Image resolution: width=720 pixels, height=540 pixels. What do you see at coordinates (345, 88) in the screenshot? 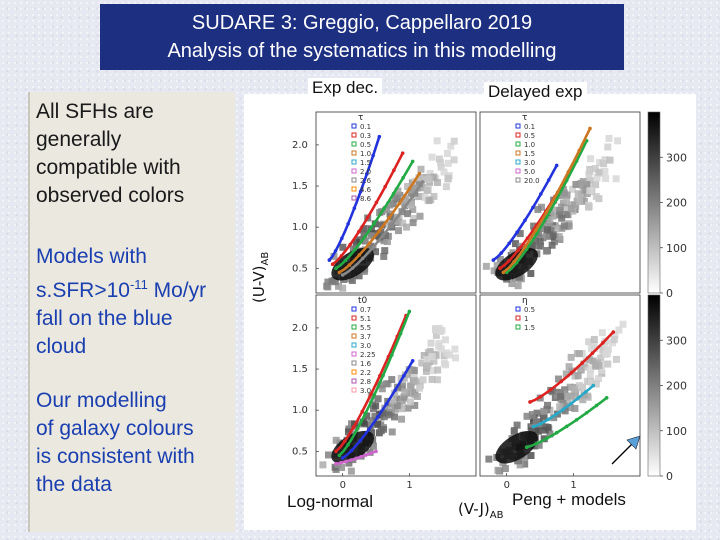
I see `label-exp-dec: Exp dec.` at bounding box center [345, 88].